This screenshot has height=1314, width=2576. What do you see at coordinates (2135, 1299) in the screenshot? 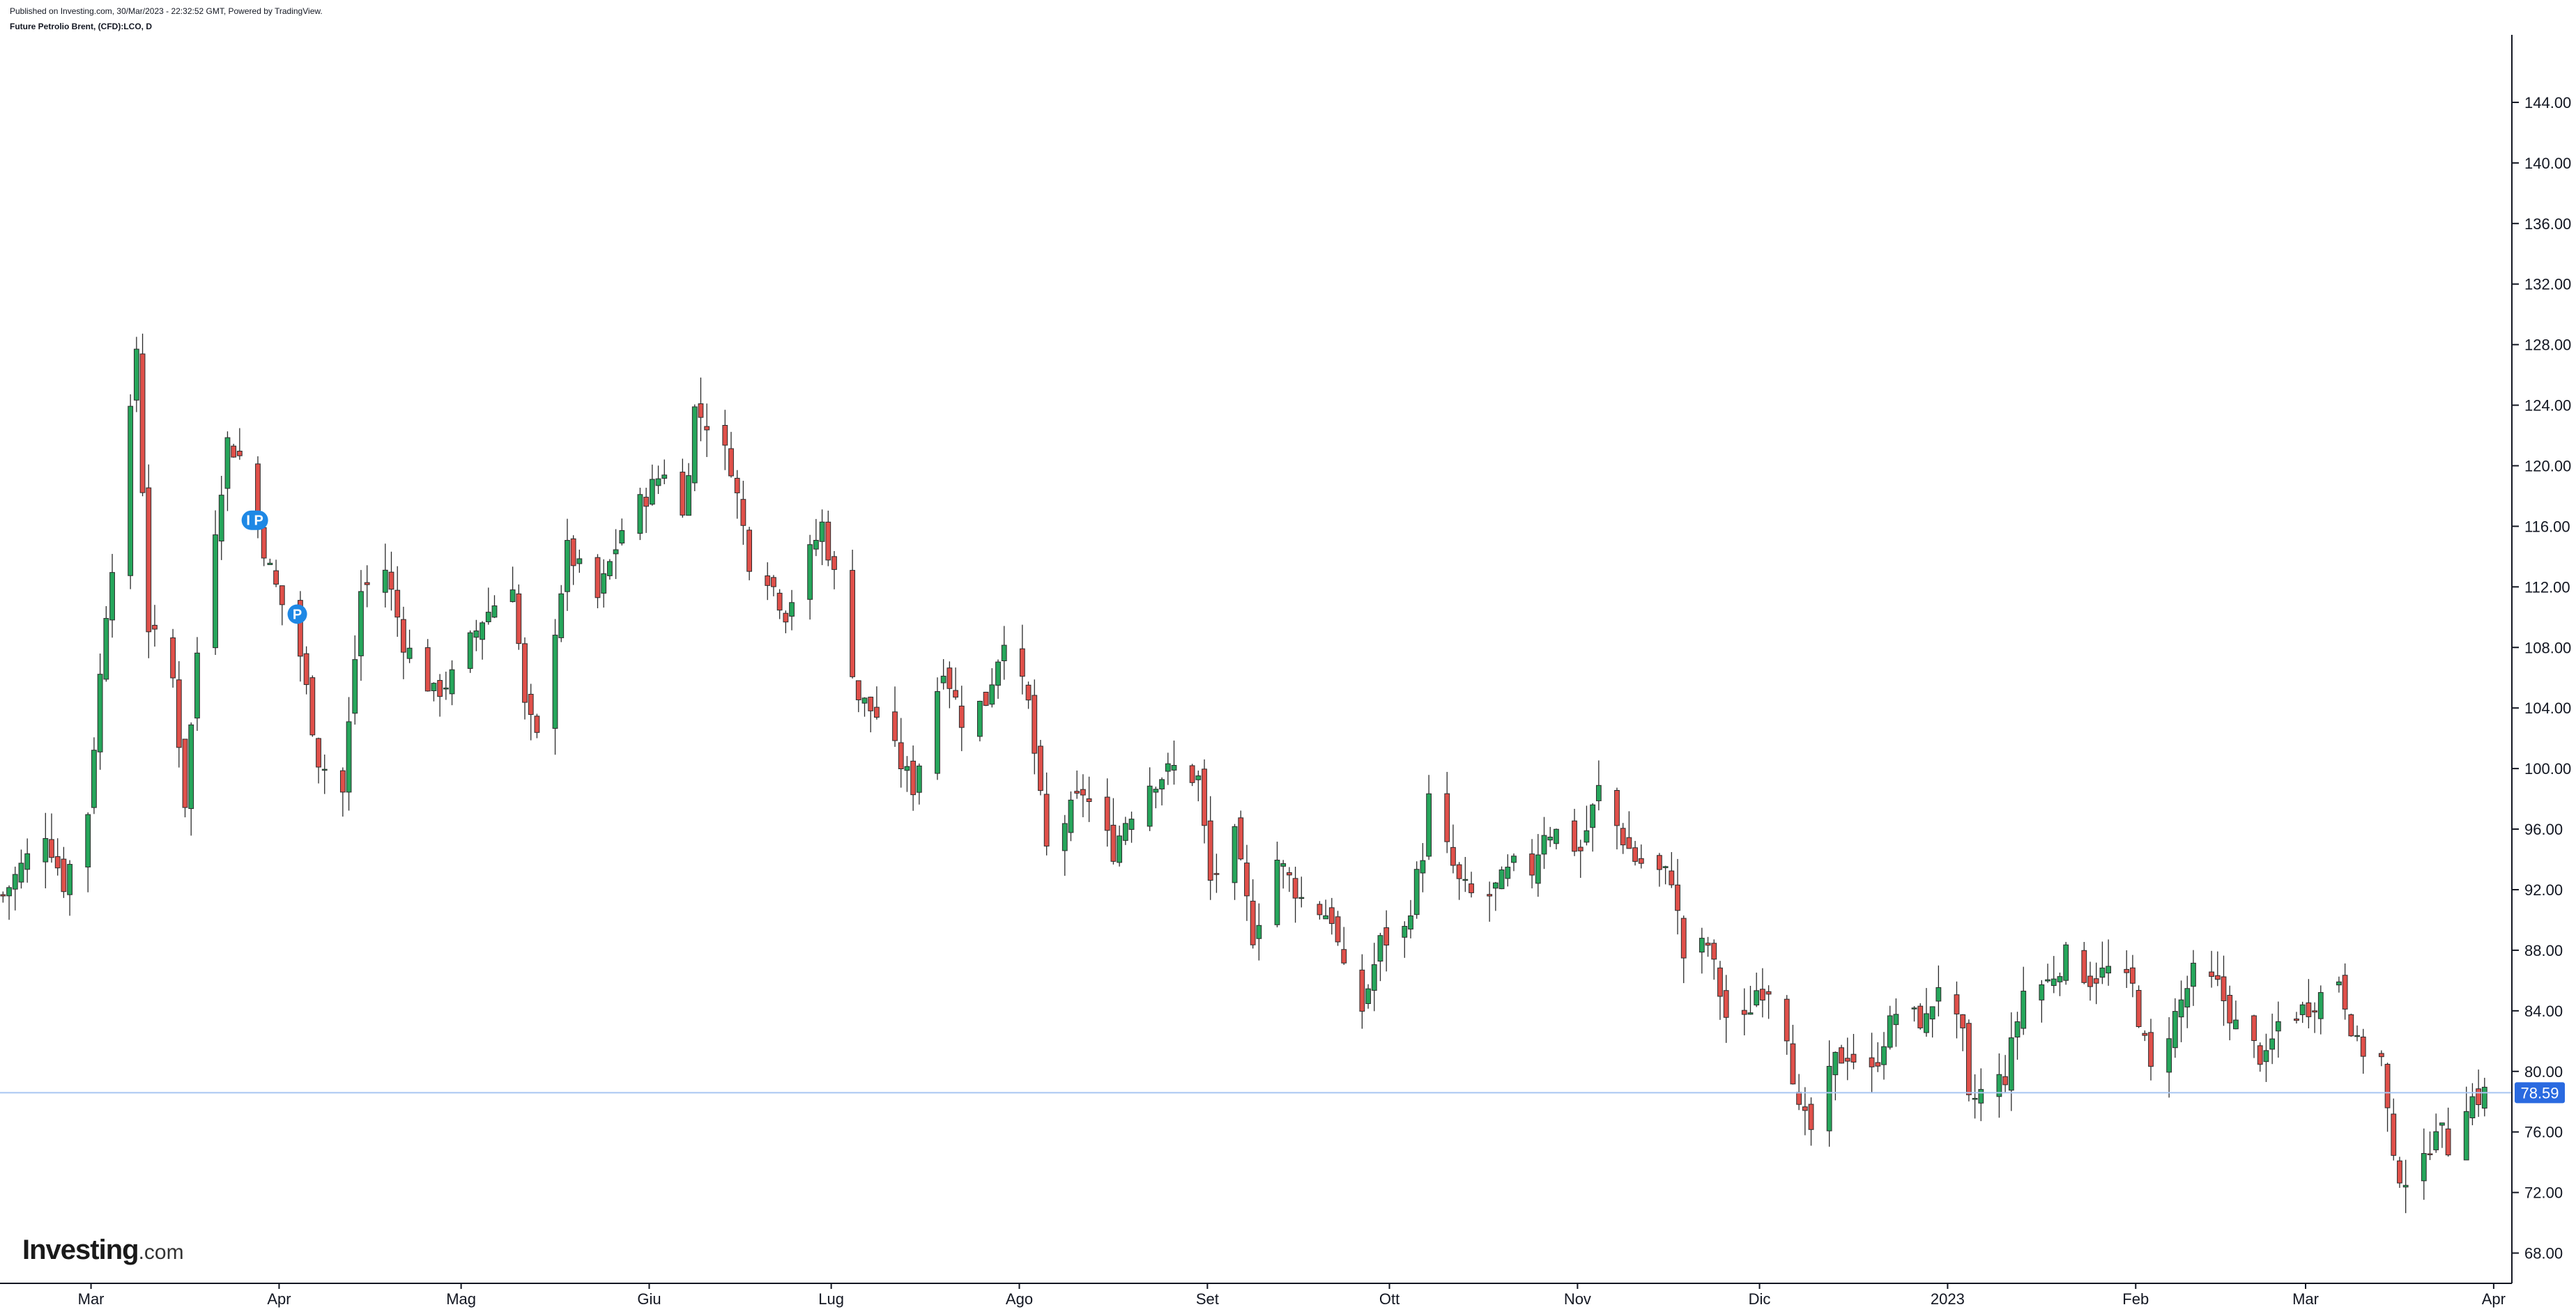
I see `x-tick-label: Feb` at bounding box center [2135, 1299].